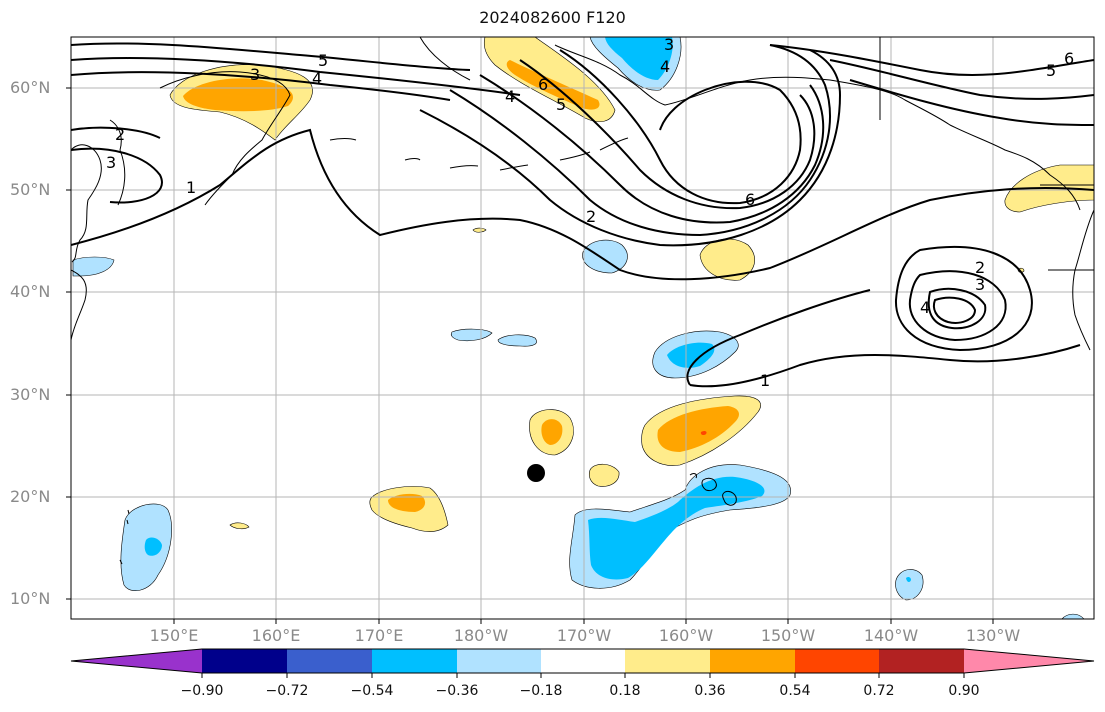  I want to click on colorbar-max-triangle, so click(1029, 661).